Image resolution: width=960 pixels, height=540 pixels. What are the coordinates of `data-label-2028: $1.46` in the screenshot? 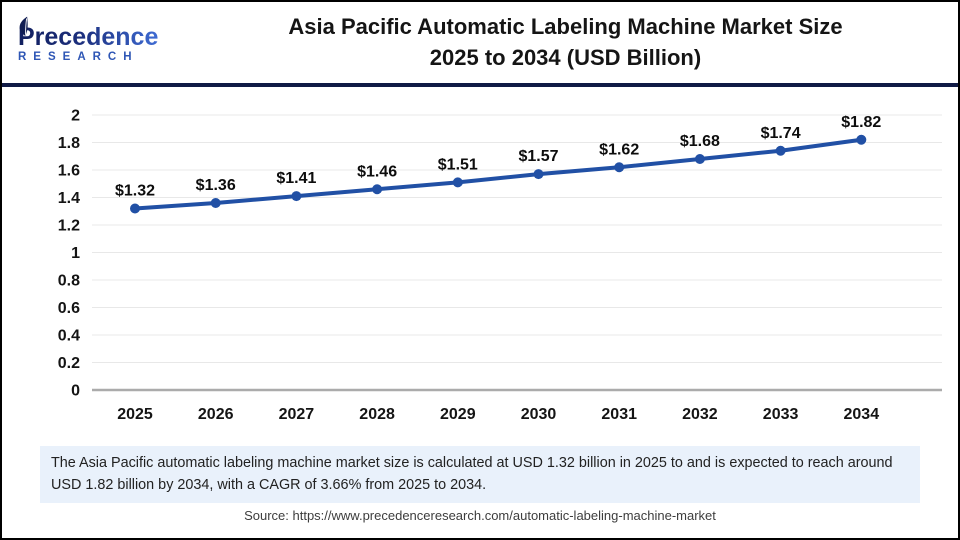 It's located at (377, 171).